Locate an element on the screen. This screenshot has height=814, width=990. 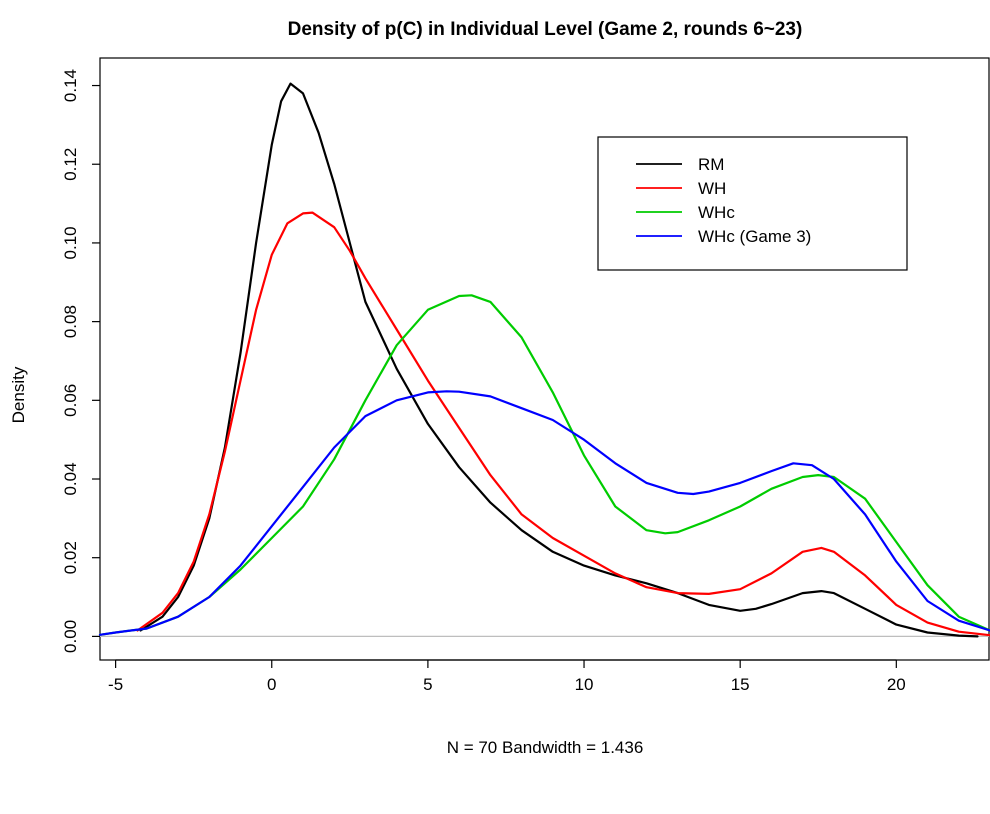
legend-box is located at coordinates (752, 203).